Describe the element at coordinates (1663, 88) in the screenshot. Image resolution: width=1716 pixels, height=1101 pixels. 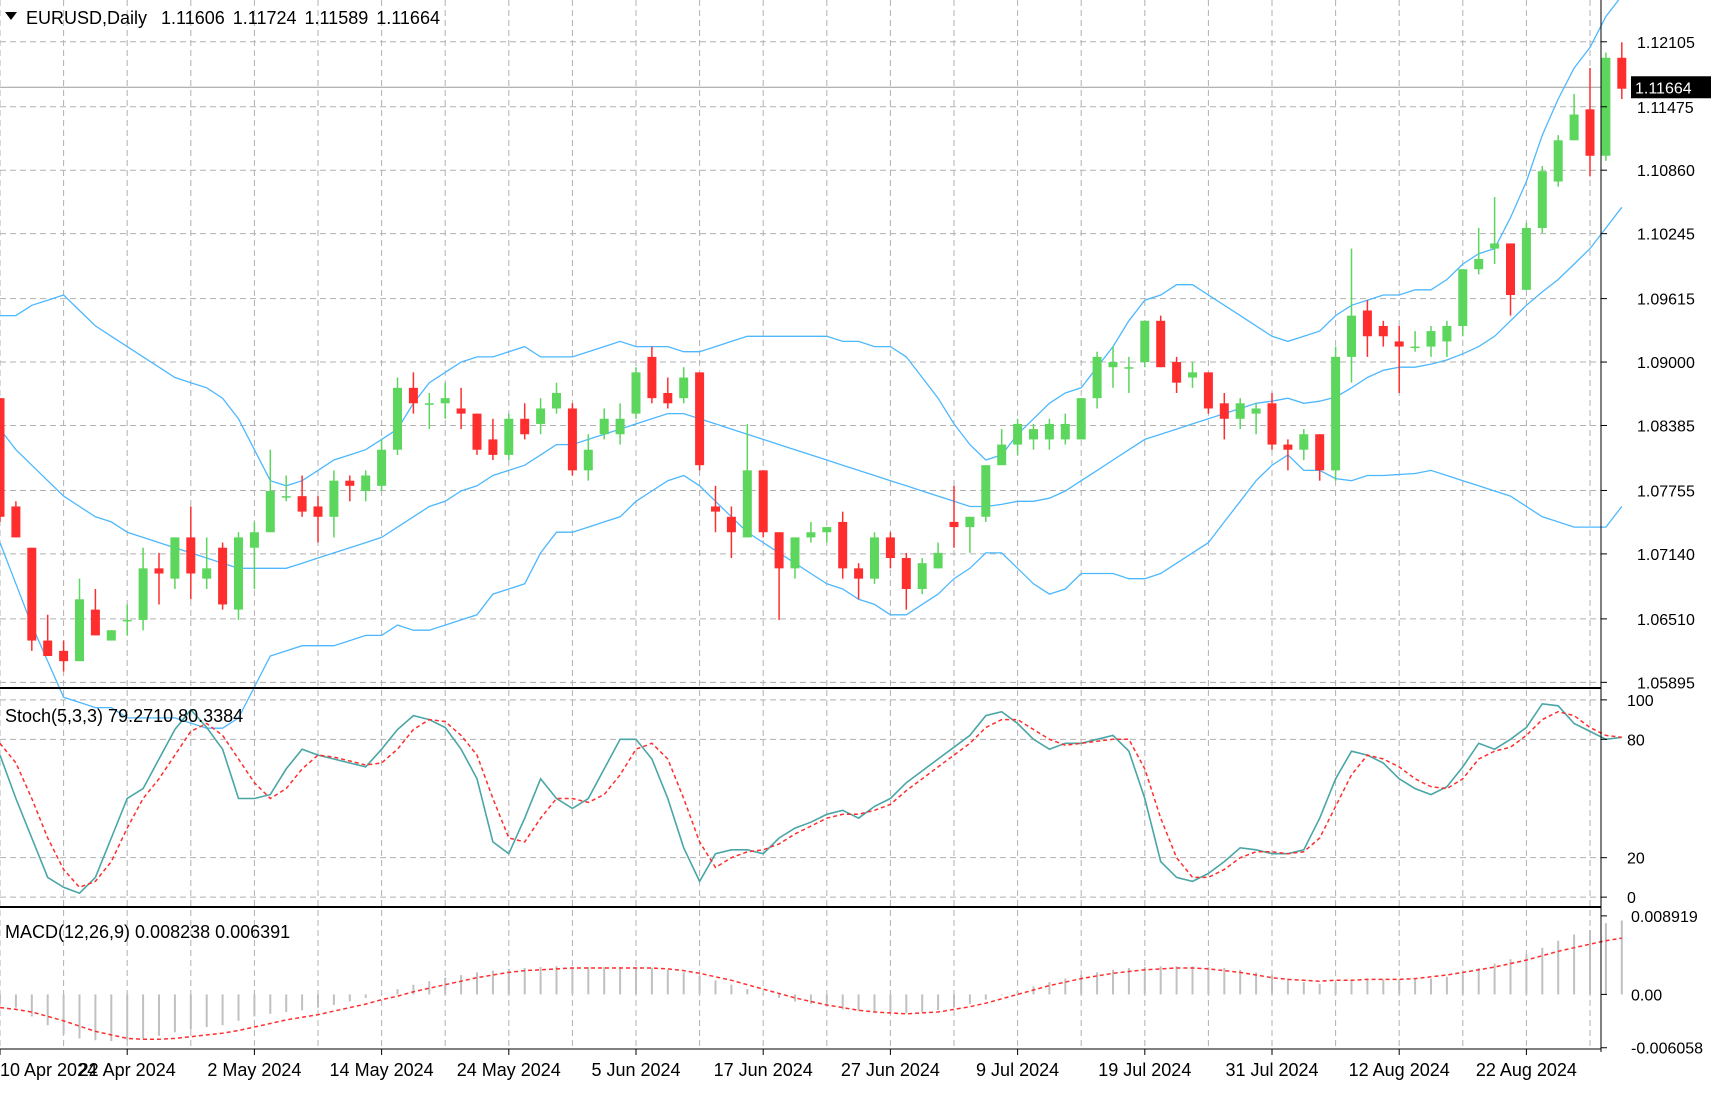
I see `current-price-label: 1.11664` at that location.